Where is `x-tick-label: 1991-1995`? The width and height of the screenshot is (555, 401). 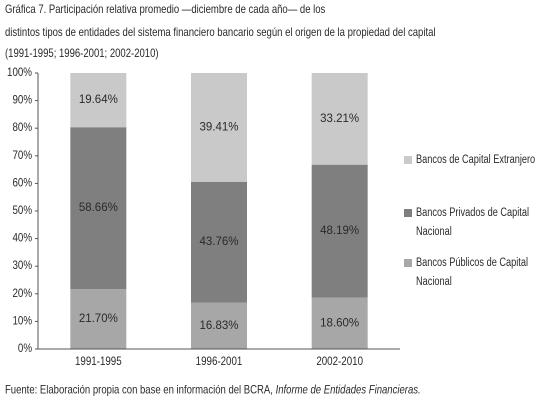
x-tick-label: 1991-1995 is located at coordinates (98, 361).